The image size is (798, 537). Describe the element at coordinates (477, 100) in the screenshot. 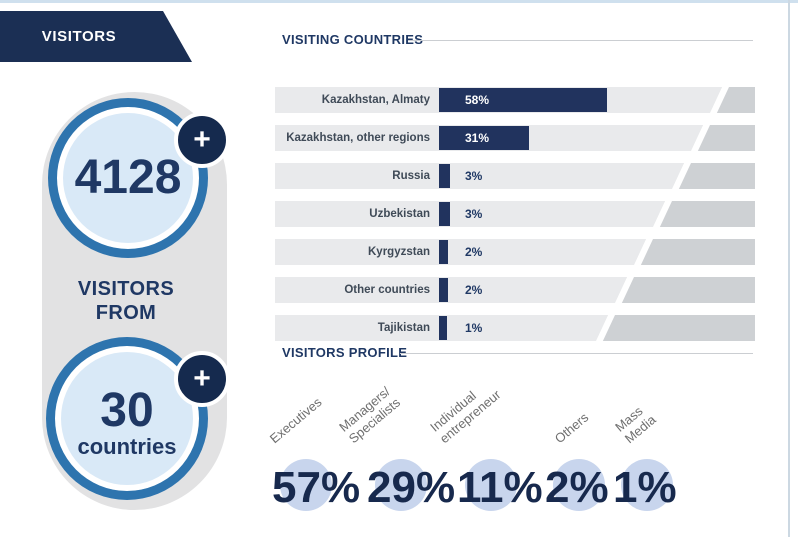

I see `country-bar-value: 58%` at that location.